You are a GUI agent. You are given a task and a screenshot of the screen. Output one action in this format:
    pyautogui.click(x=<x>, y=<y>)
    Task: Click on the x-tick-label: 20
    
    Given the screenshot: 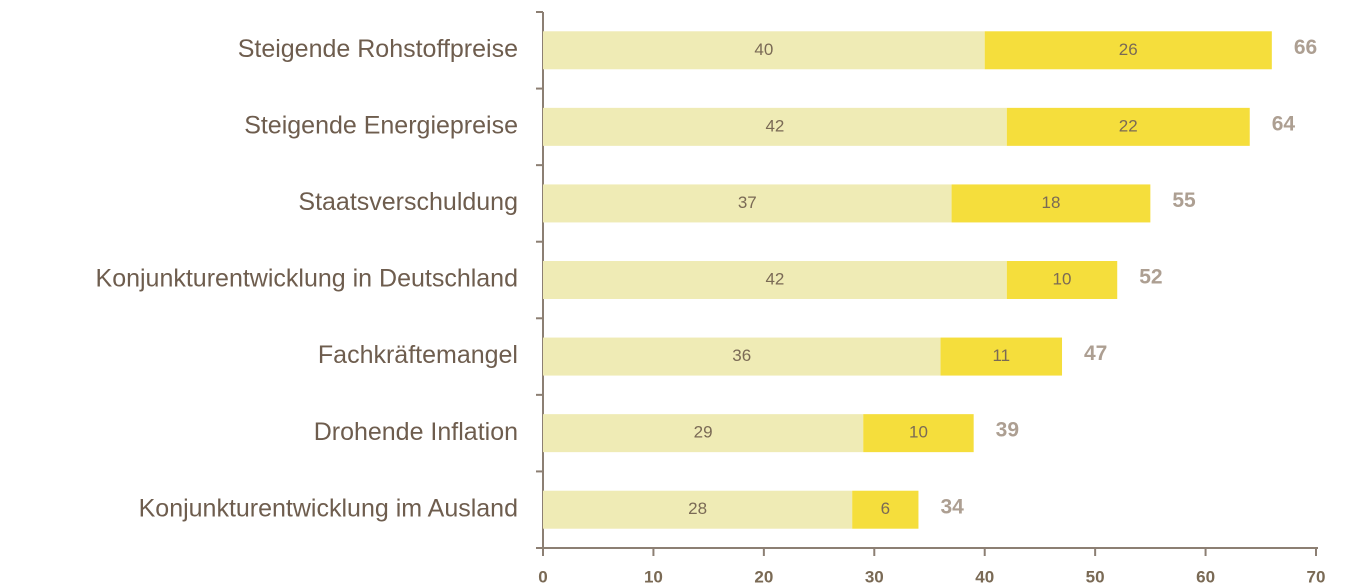 What is the action you would take?
    pyautogui.click(x=763, y=576)
    